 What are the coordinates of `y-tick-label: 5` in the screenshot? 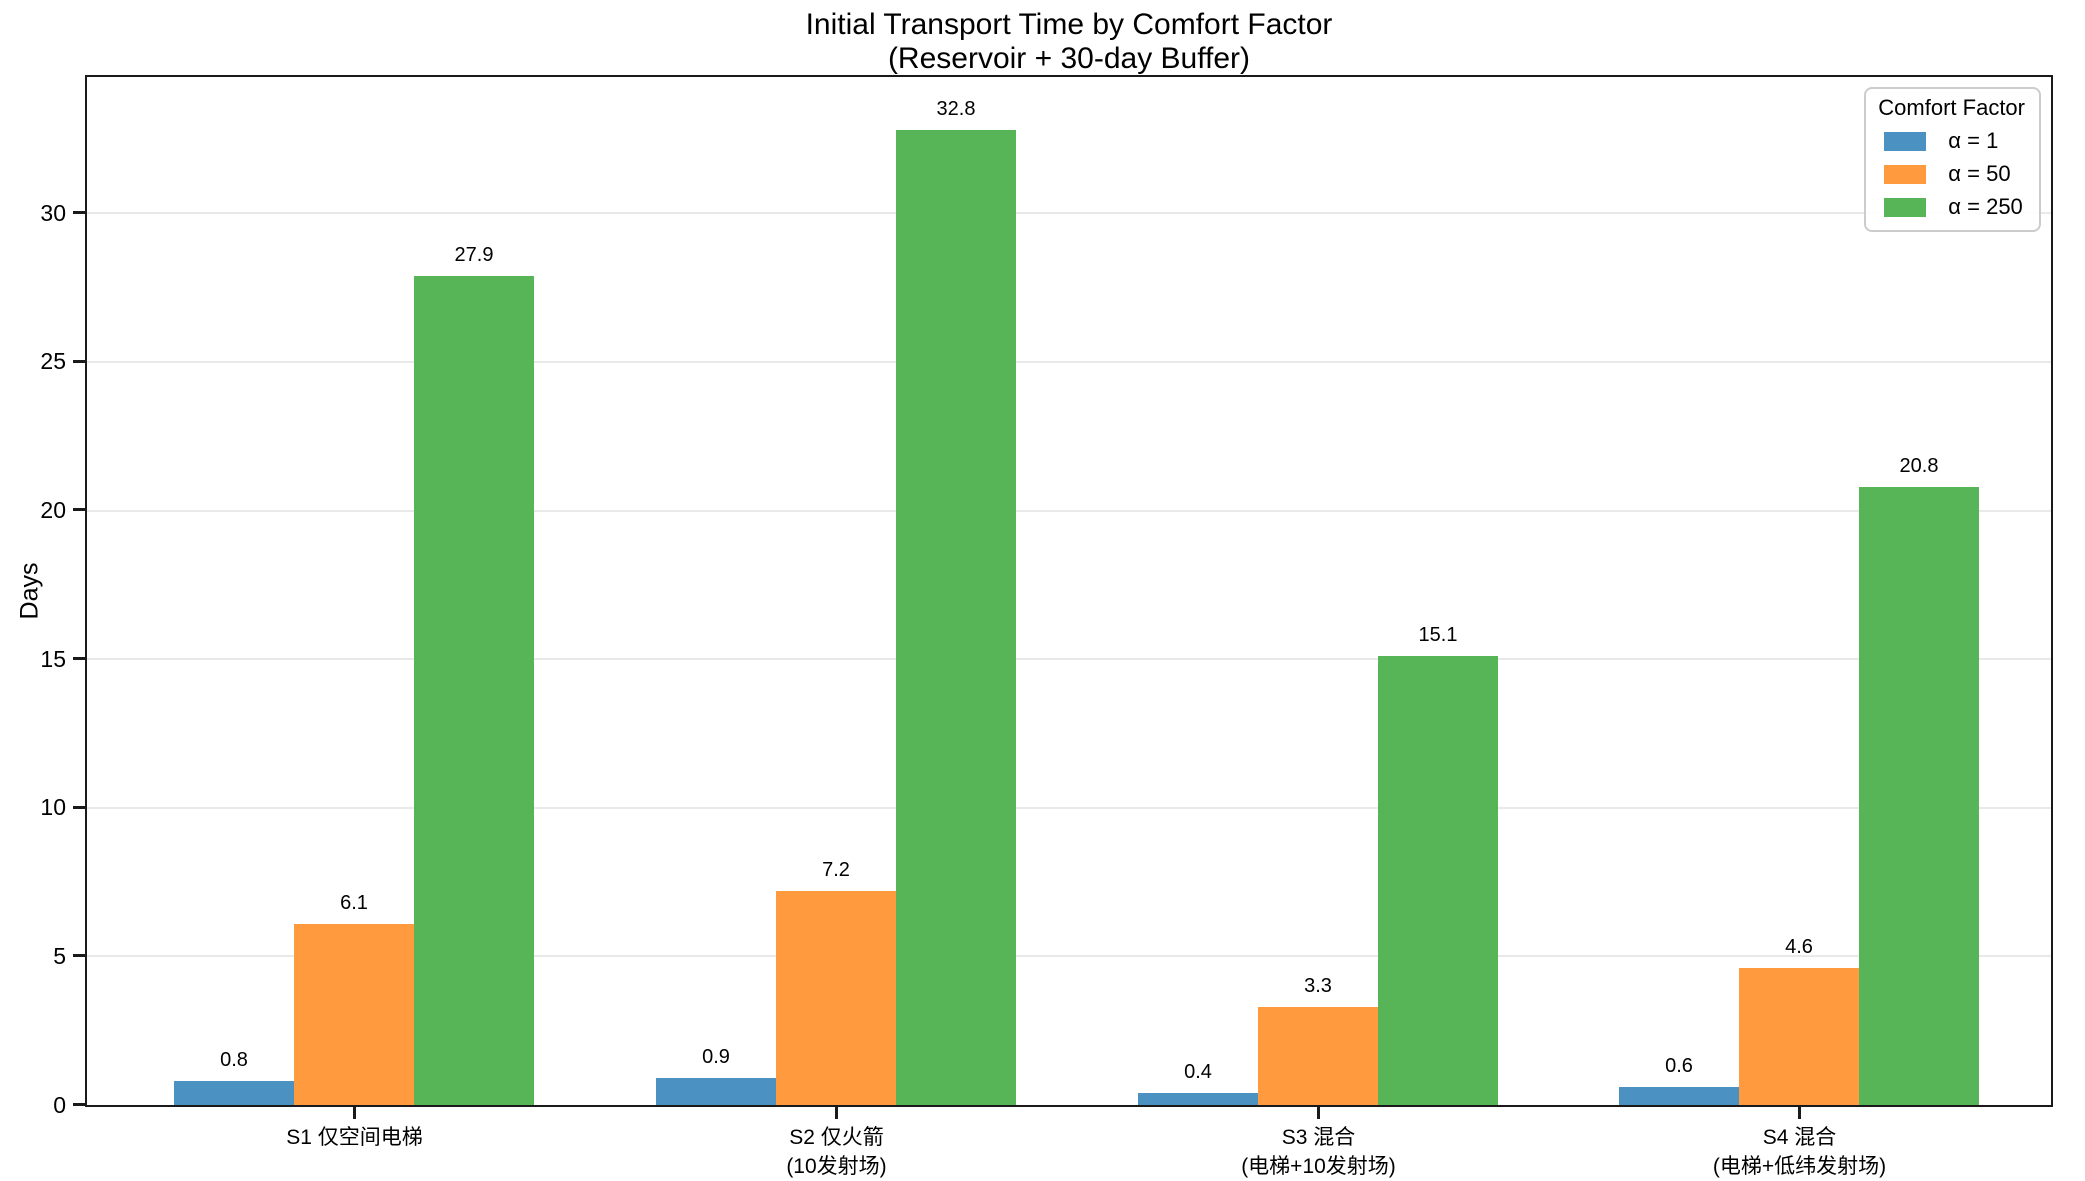 It's located at (59, 955).